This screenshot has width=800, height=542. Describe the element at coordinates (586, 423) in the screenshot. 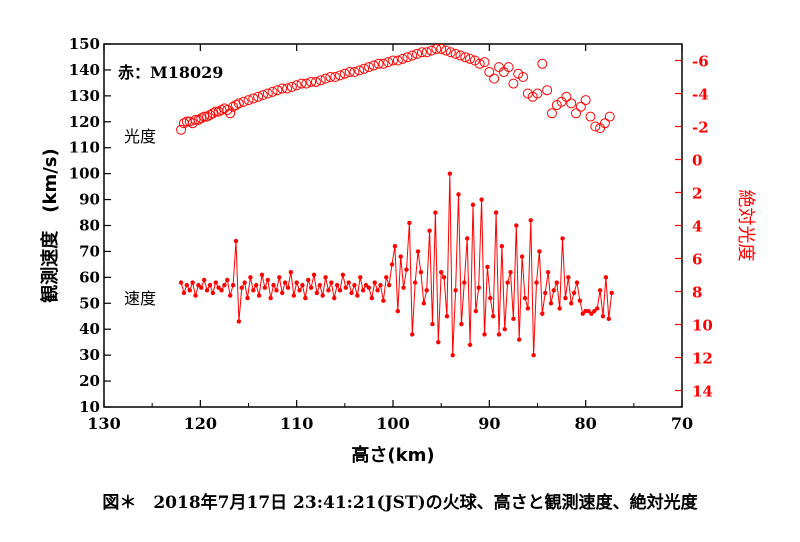

I see `x-tick-label: 80` at that location.